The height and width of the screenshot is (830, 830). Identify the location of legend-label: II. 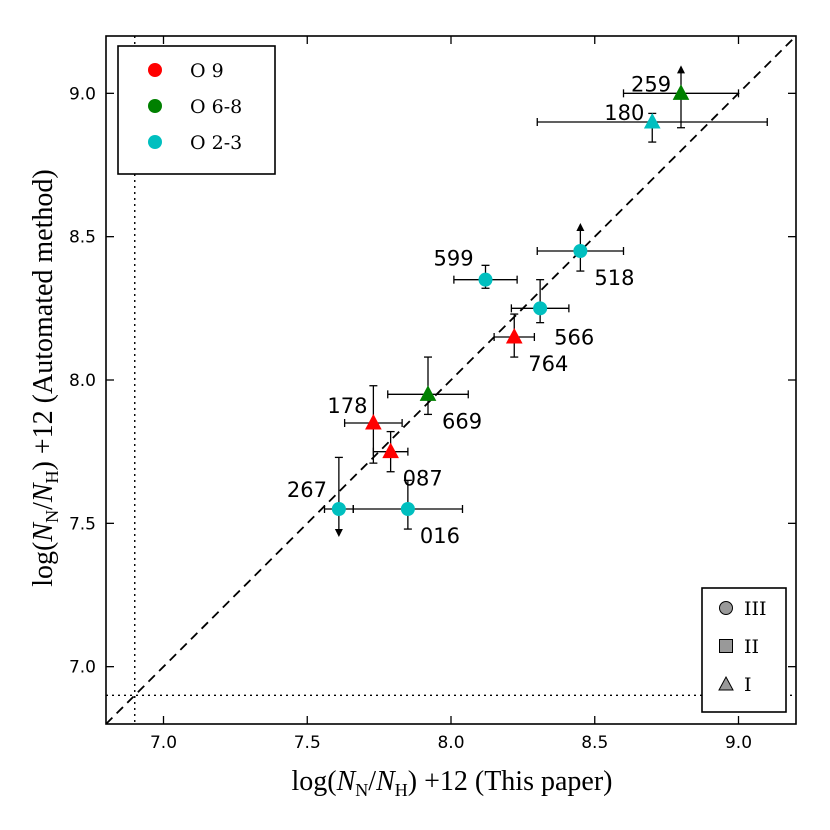
(751, 647).